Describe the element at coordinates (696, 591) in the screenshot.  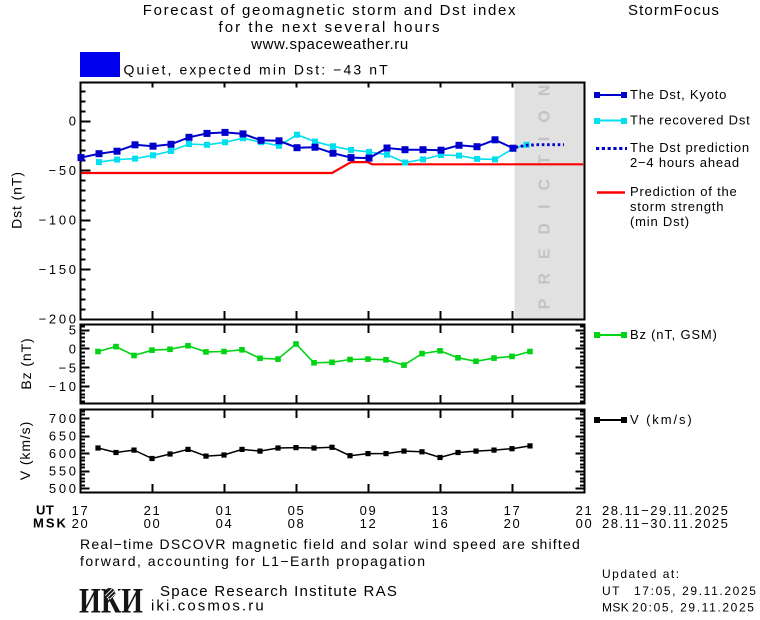
I see `svg-text: 17:05, 29.11.2025` at that location.